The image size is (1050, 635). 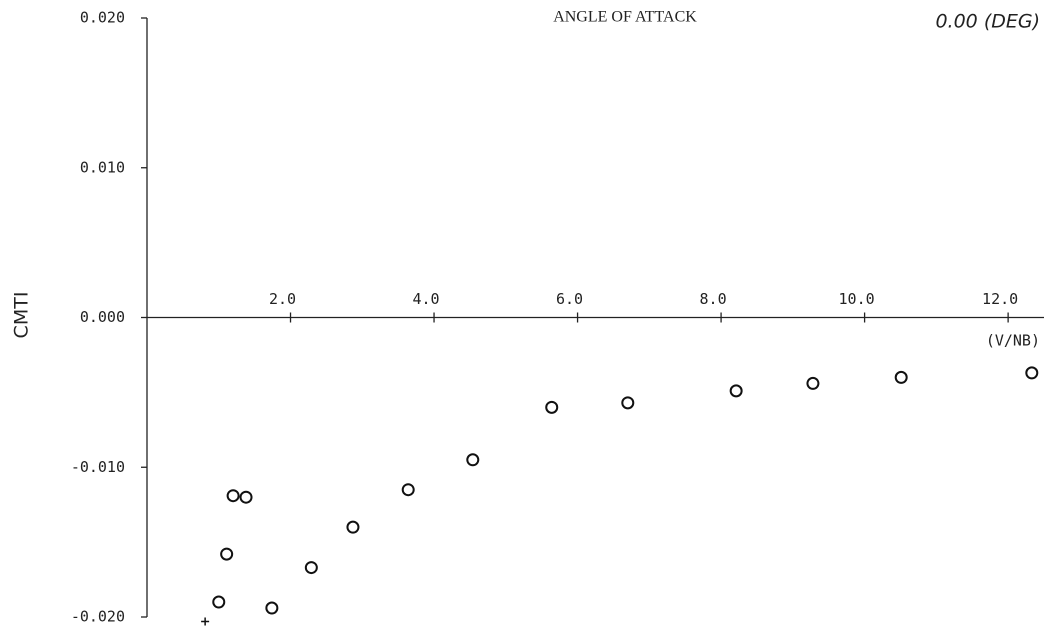 I want to click on x-tick-label: 10.0, so click(x=857, y=299).